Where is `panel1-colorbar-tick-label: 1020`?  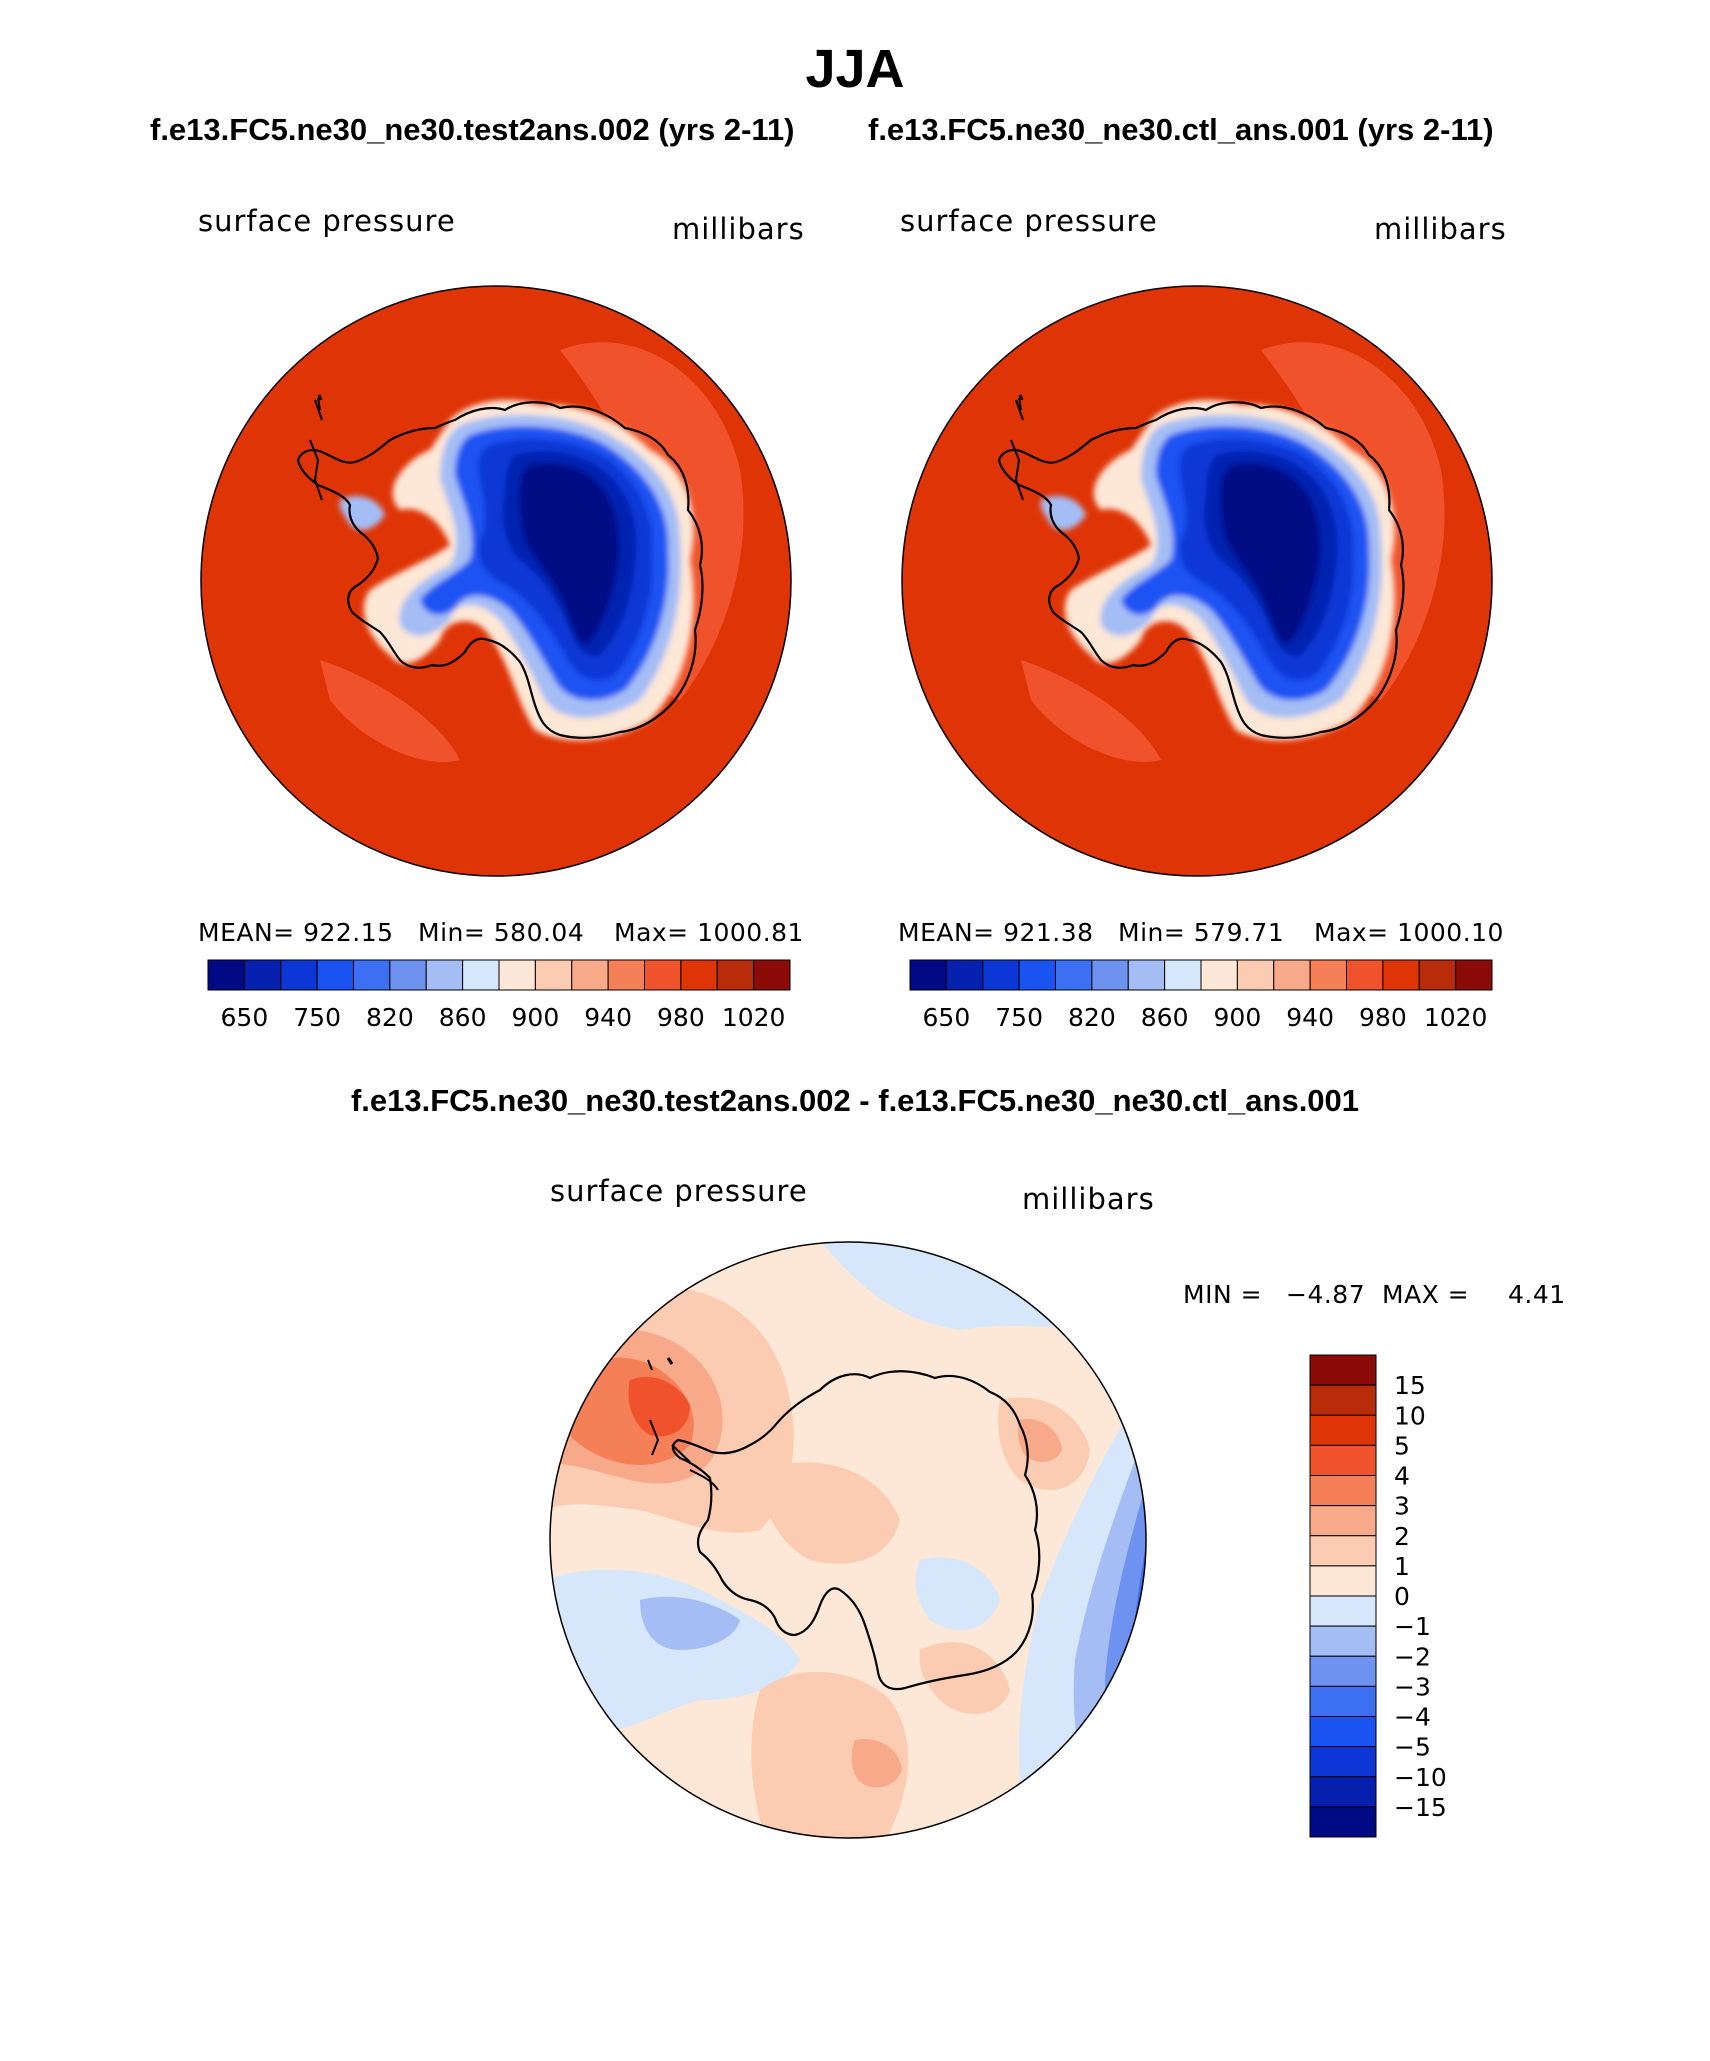
panel1-colorbar-tick-label: 1020 is located at coordinates (754, 1017).